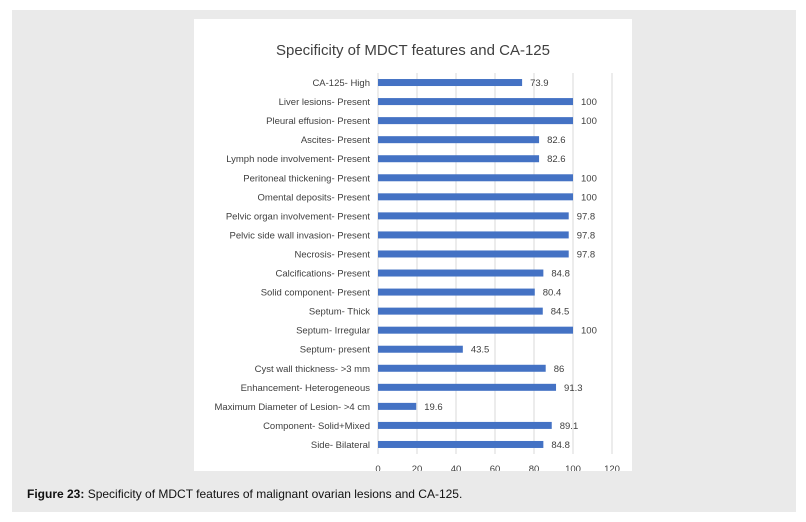 This screenshot has width=806, height=522. I want to click on category-label: Liver lesions- Present, so click(325, 102).